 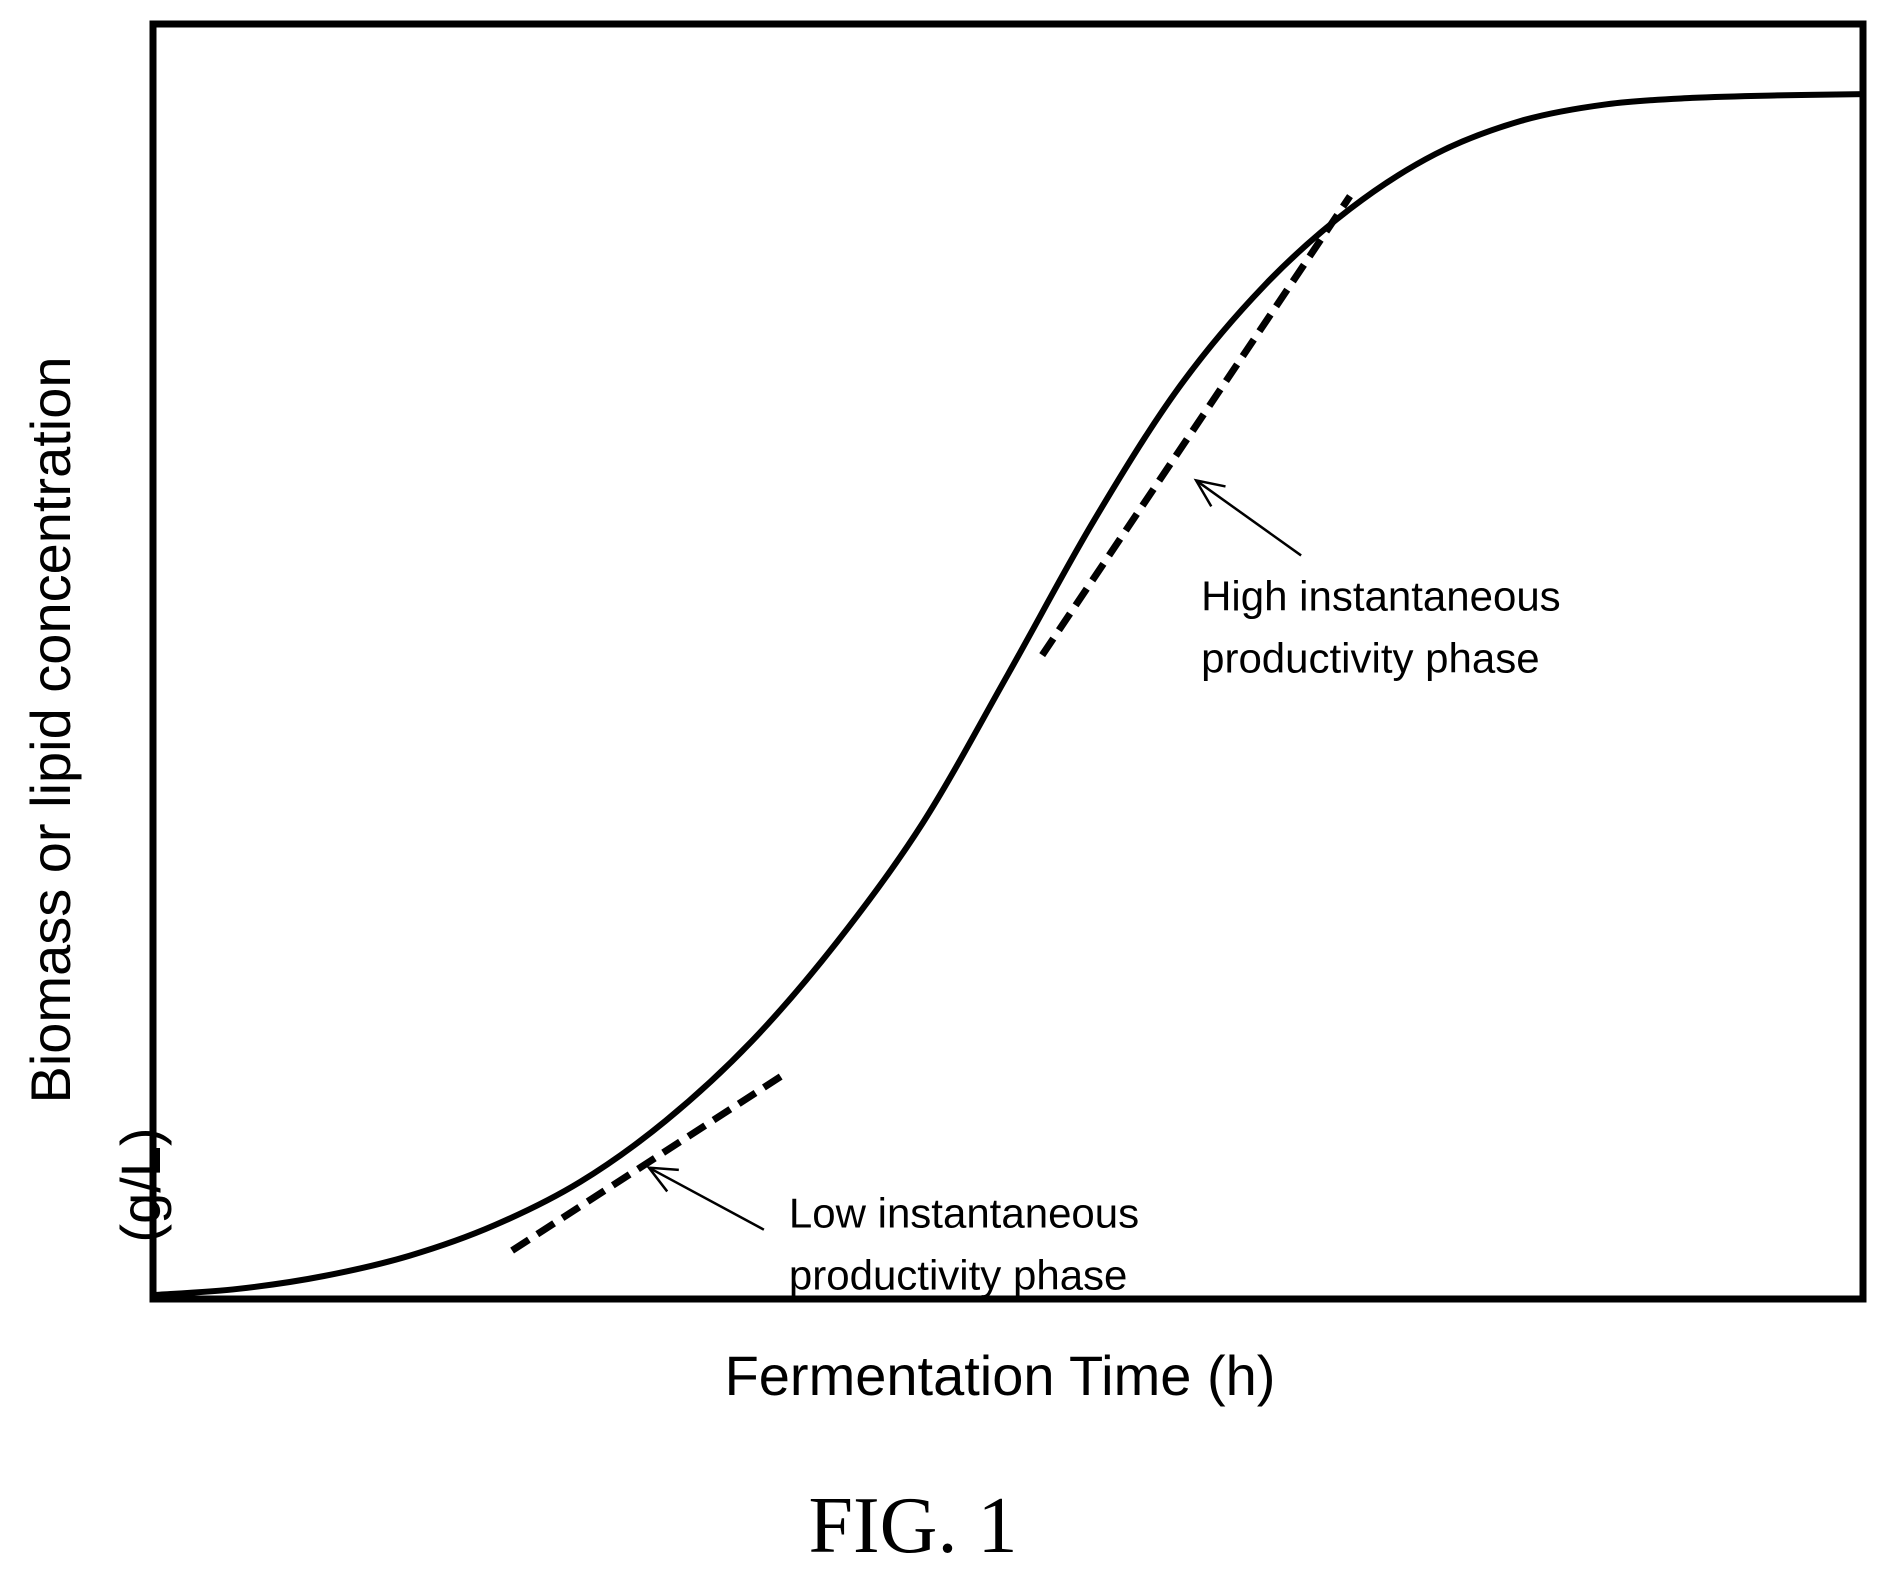 I want to click on x-axis-label: Fermentation Time (h), so click(x=1000, y=1375).